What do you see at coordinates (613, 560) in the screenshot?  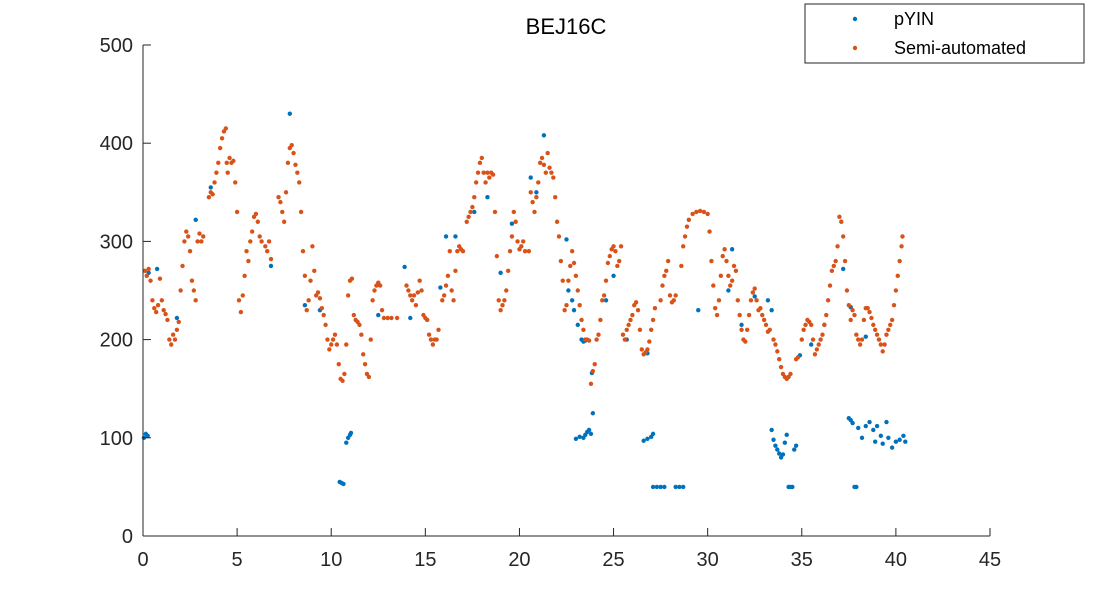 I see `x-tick-label: 25` at bounding box center [613, 560].